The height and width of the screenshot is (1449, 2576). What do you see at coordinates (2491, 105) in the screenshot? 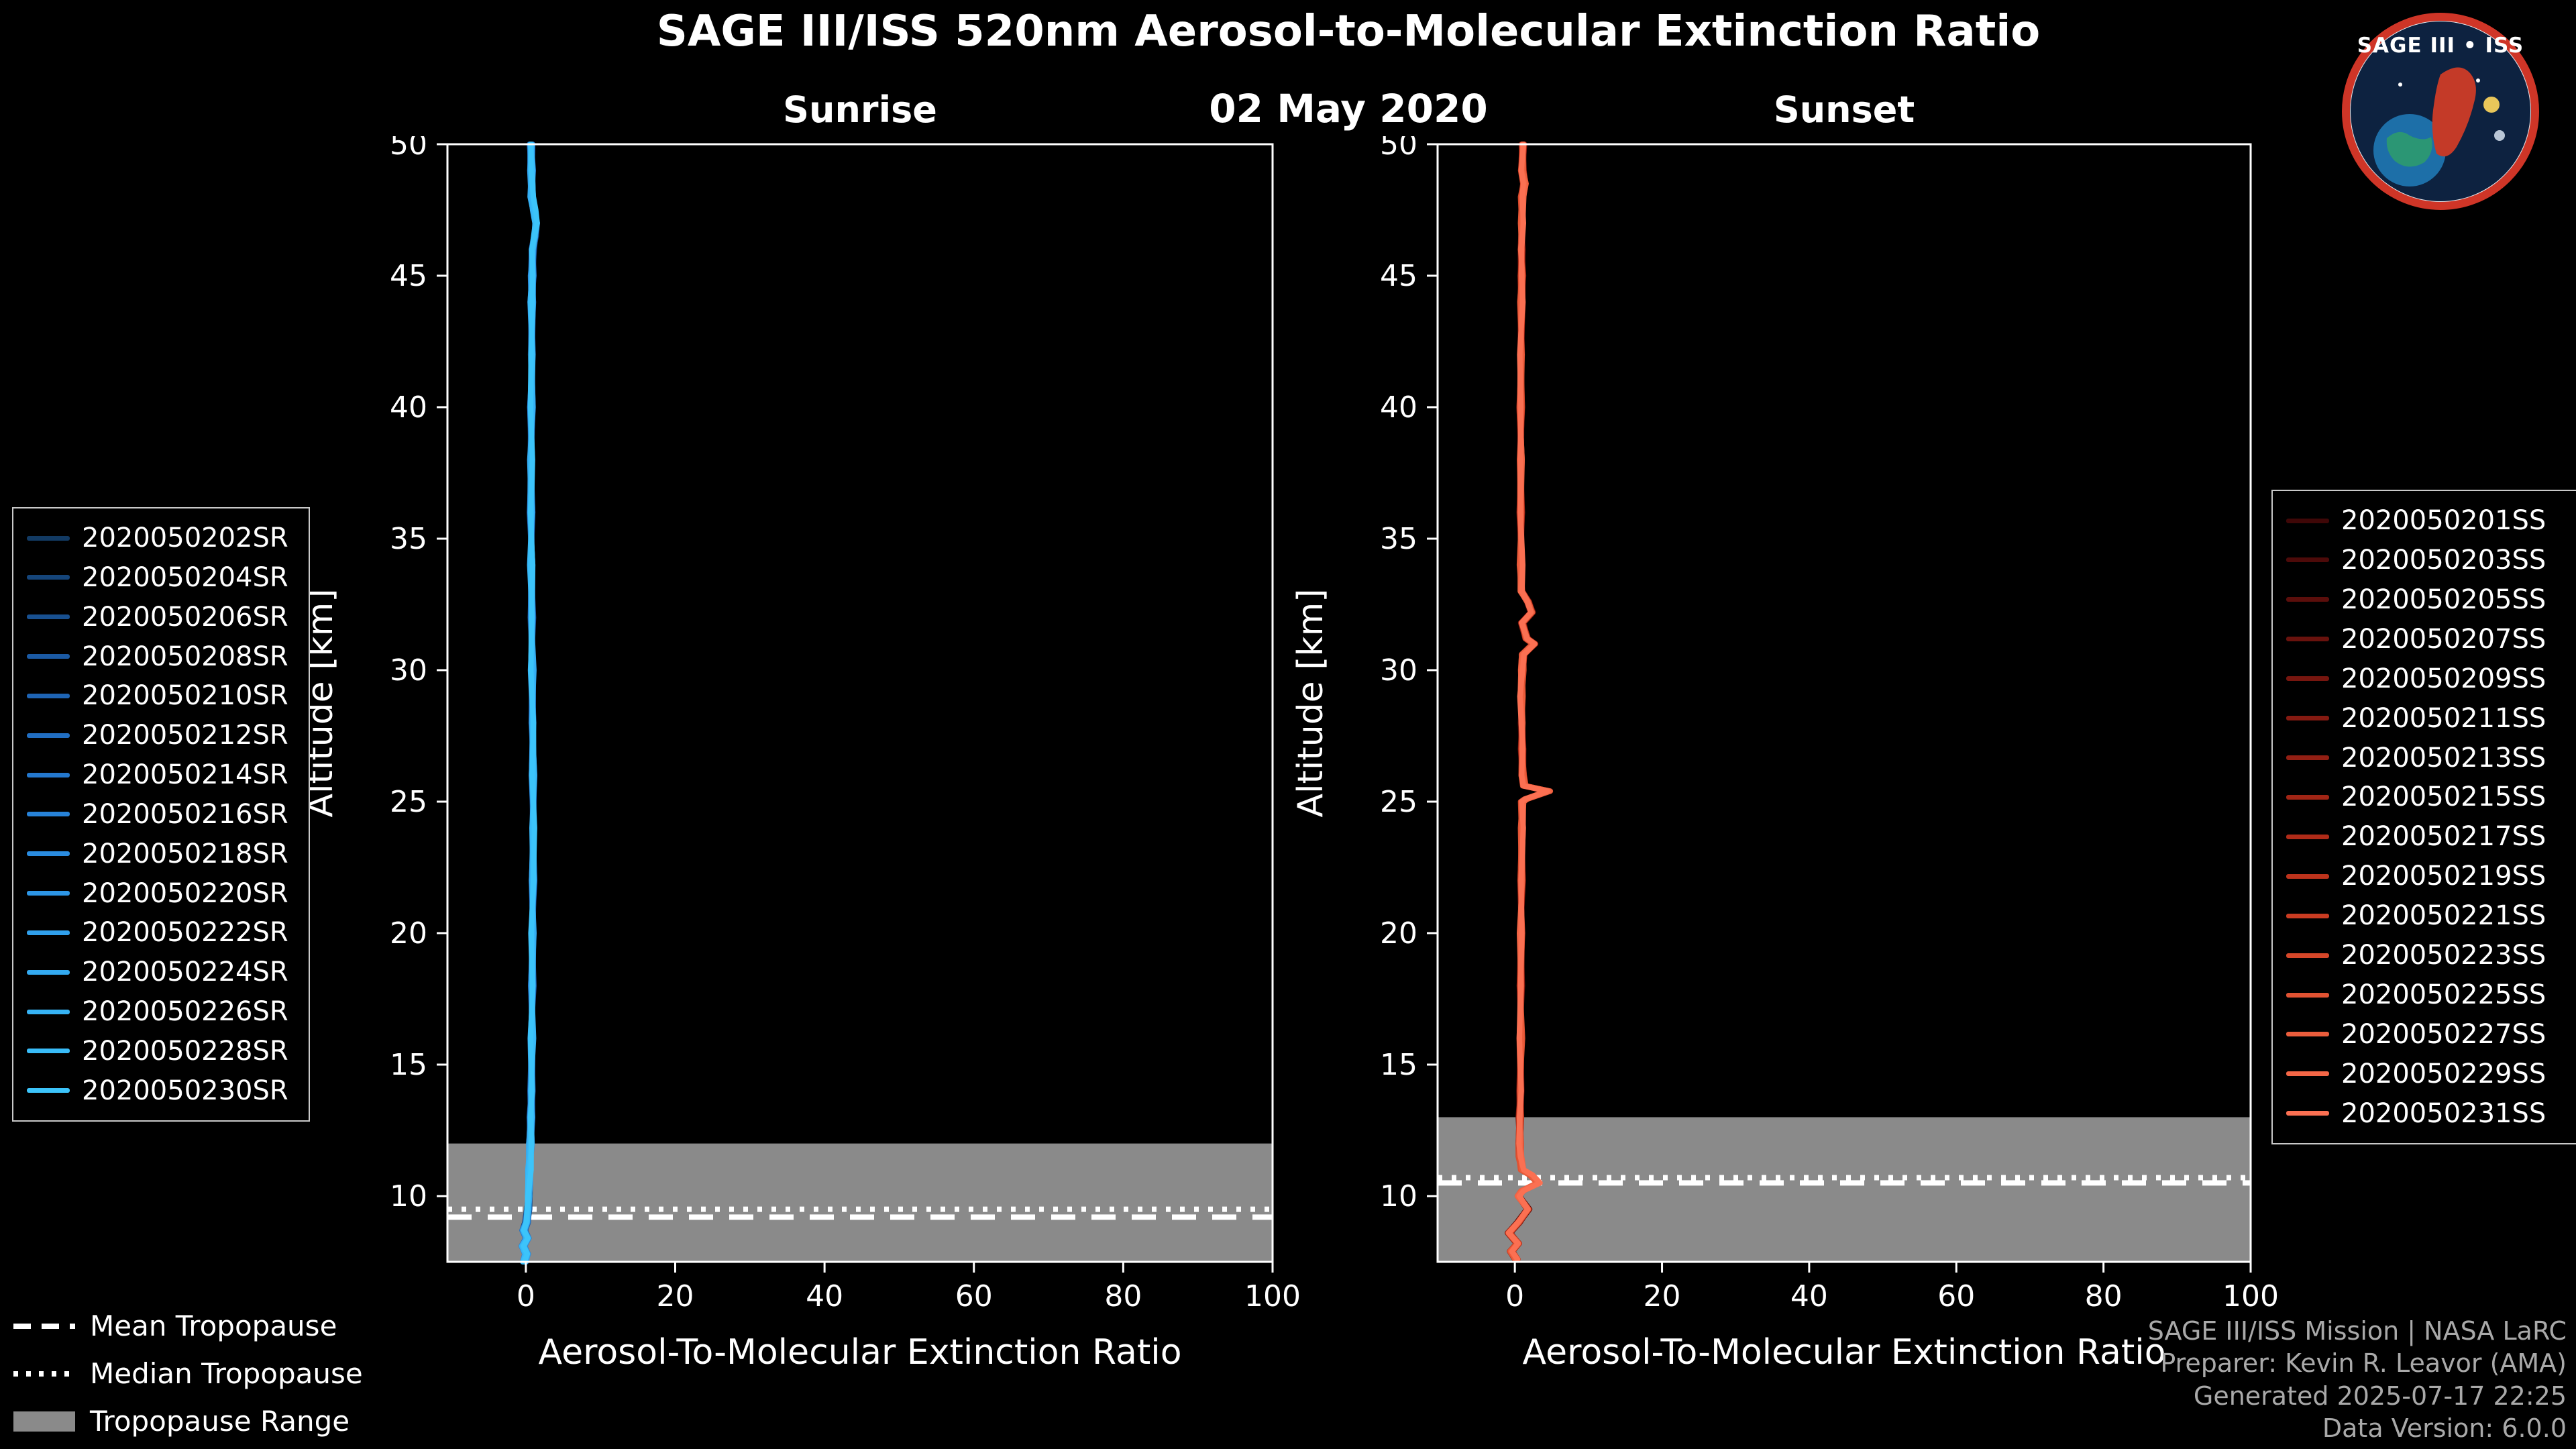
I see `logo-sun-icon` at bounding box center [2491, 105].